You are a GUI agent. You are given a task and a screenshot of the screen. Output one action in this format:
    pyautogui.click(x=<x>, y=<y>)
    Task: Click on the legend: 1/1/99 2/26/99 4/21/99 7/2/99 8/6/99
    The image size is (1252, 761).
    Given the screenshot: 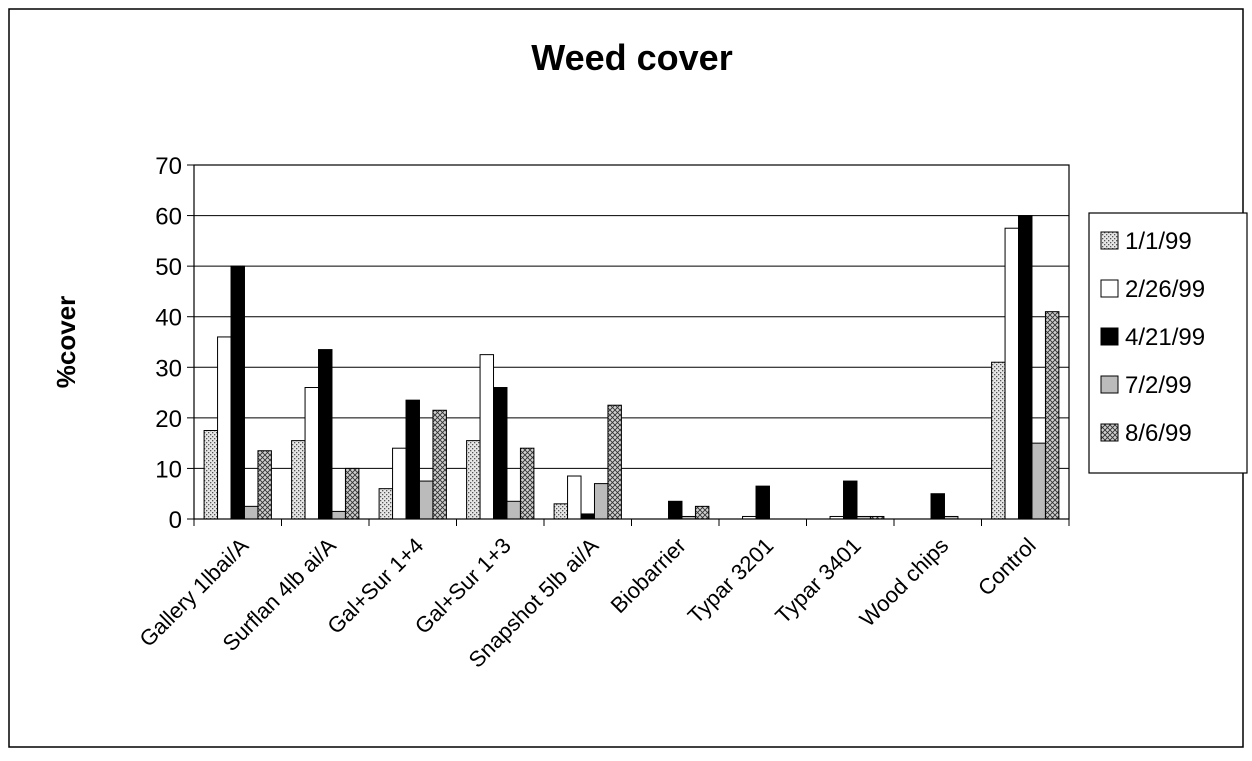 What is the action you would take?
    pyautogui.click(x=1168, y=343)
    